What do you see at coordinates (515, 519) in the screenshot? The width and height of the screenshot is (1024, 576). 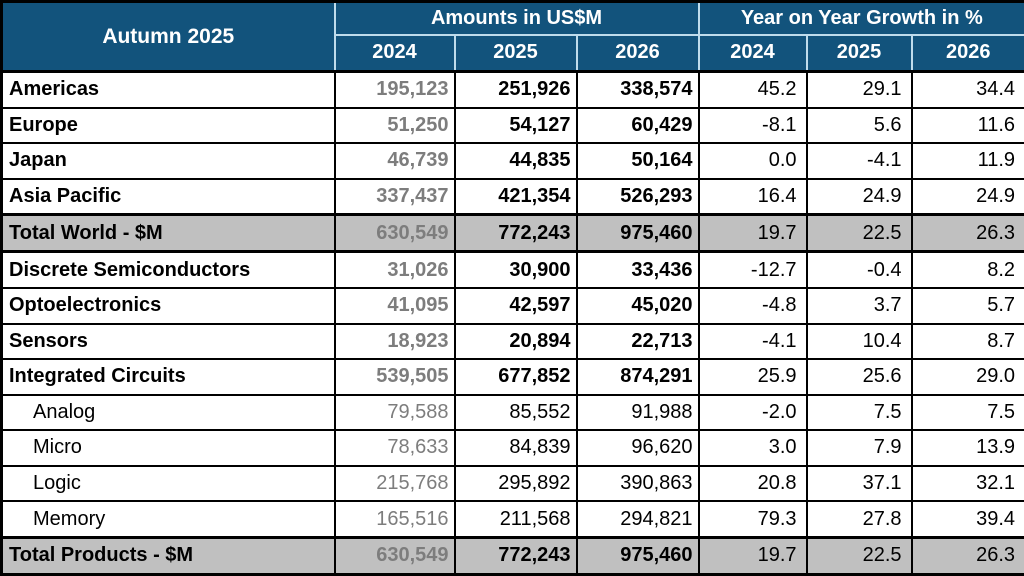 I see `amount-2025-cell: 211,568` at bounding box center [515, 519].